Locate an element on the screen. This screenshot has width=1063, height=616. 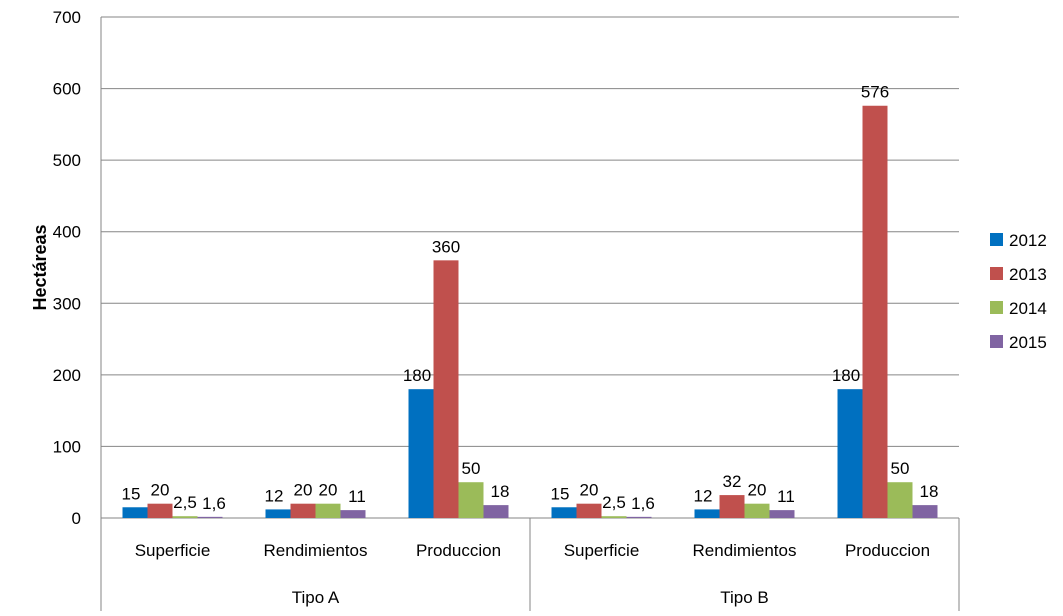
group-label: Tipo B is located at coordinates (744, 597).